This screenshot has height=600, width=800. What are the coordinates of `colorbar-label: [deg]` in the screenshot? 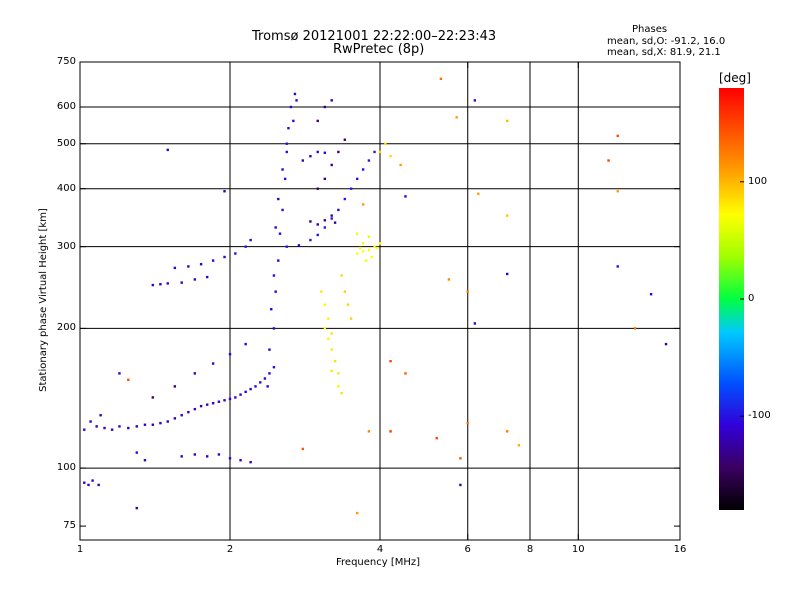 It's located at (735, 78).